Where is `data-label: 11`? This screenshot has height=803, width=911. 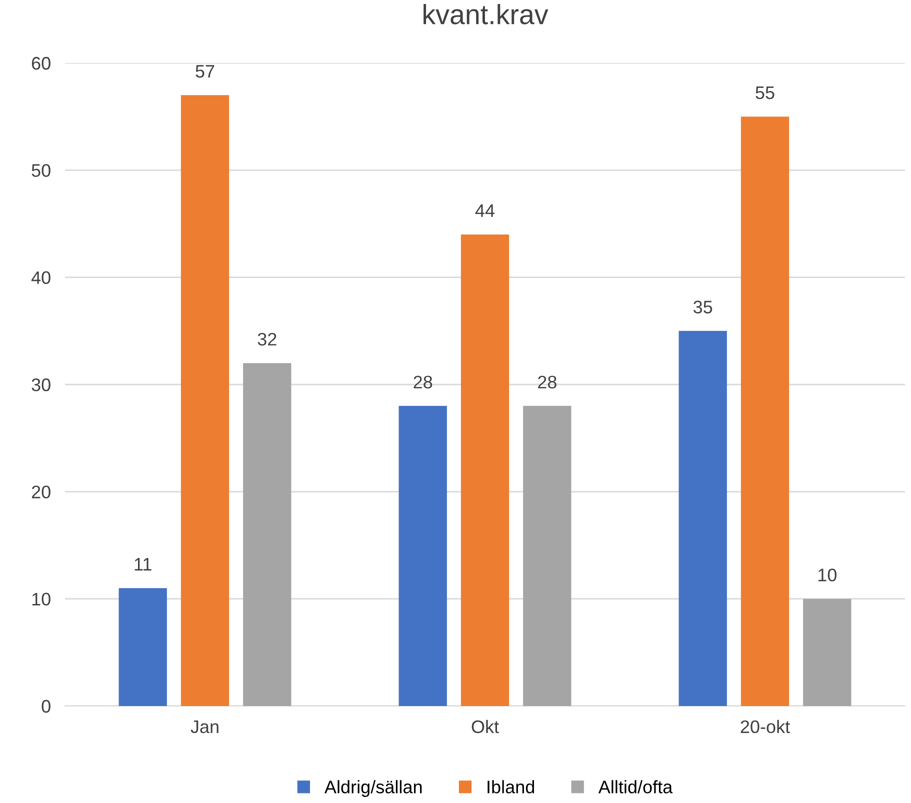 data-label: 11 is located at coordinates (143, 564).